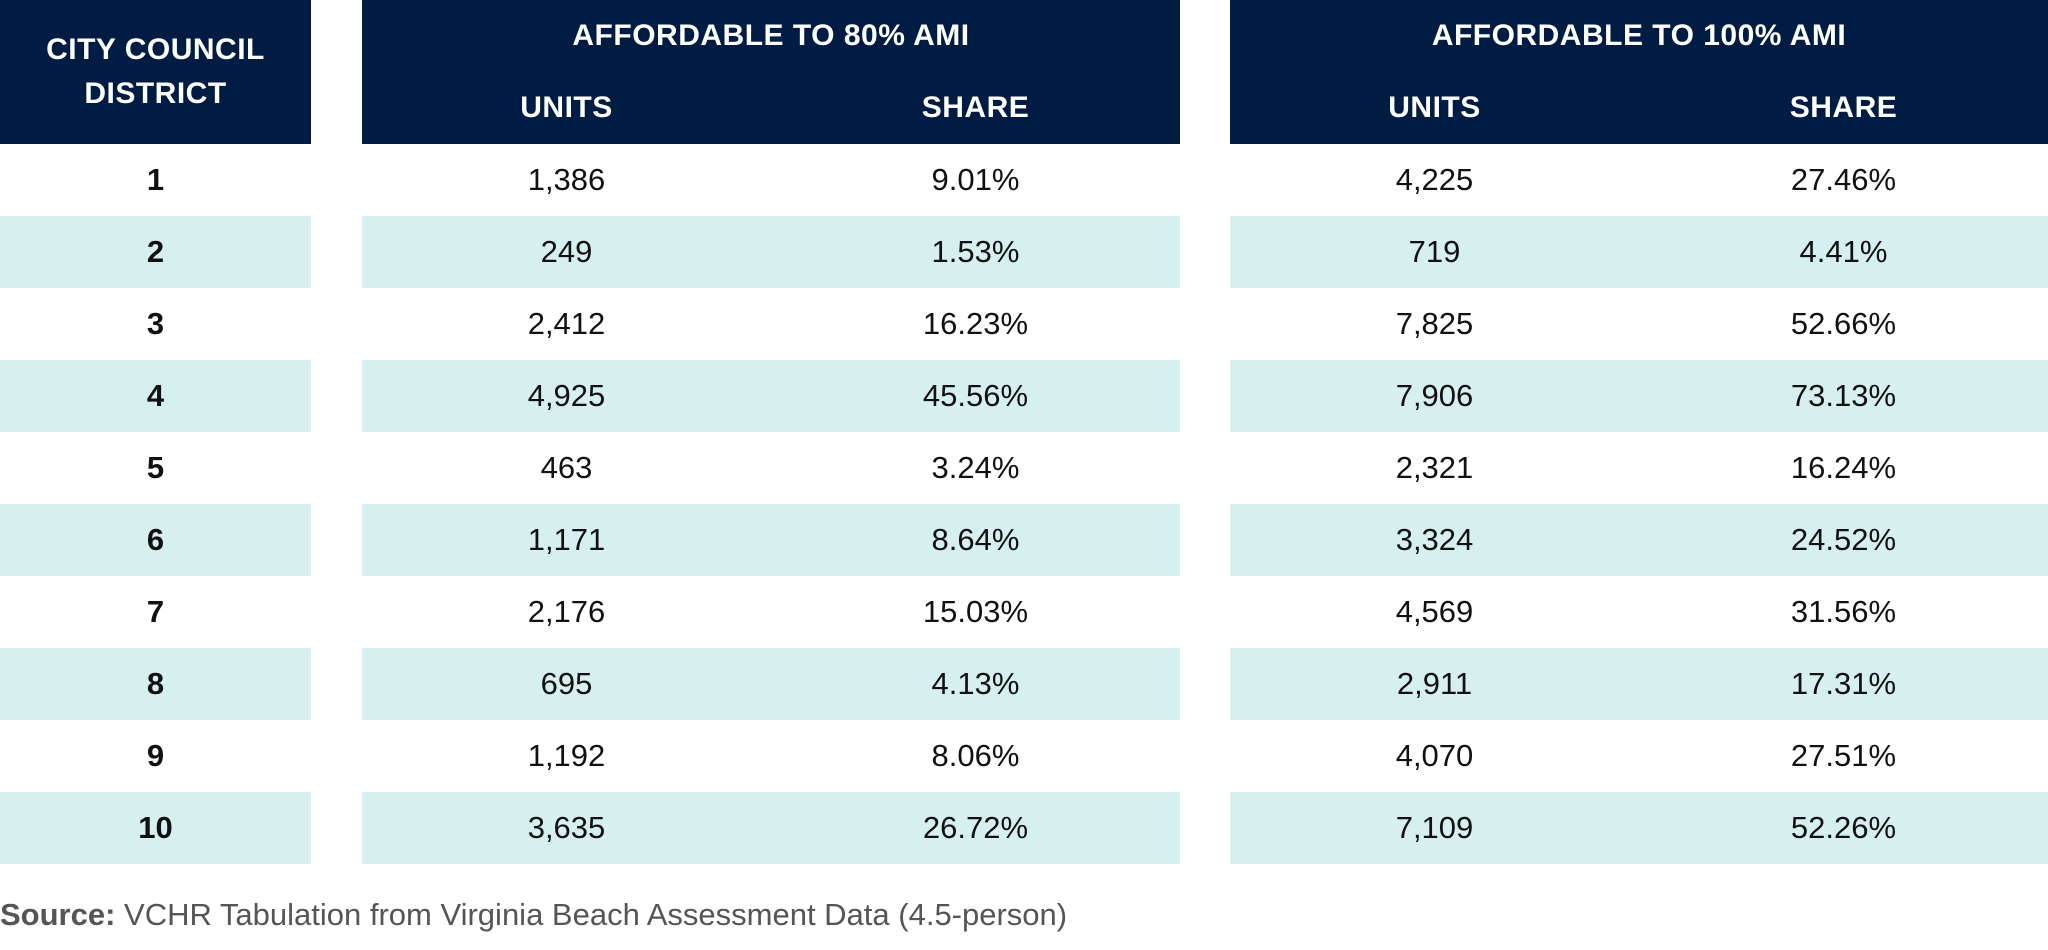 Image resolution: width=2048 pixels, height=950 pixels. Describe the element at coordinates (566, 179) in the screenshot. I see `units80-cell: 1,386` at that location.